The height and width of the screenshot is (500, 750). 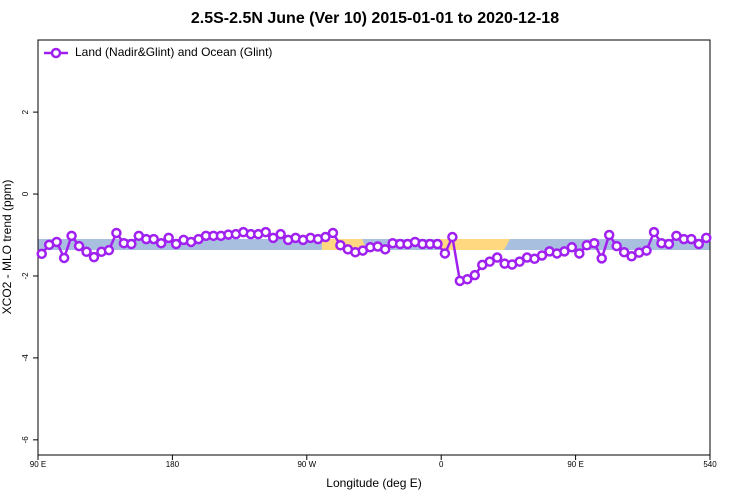 I want to click on y-tick-label: 2, so click(x=25, y=111).